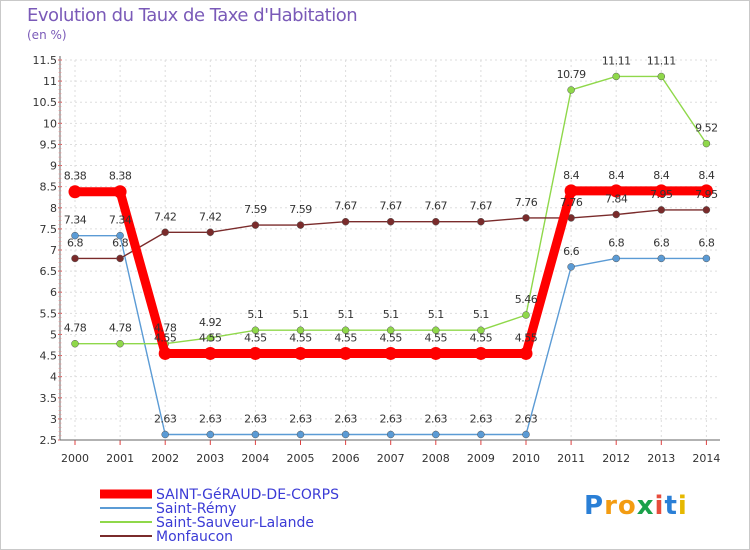 This screenshot has width=750, height=550. I want to click on legend-label: Saint-Sauveur-Lalande, so click(235, 523).